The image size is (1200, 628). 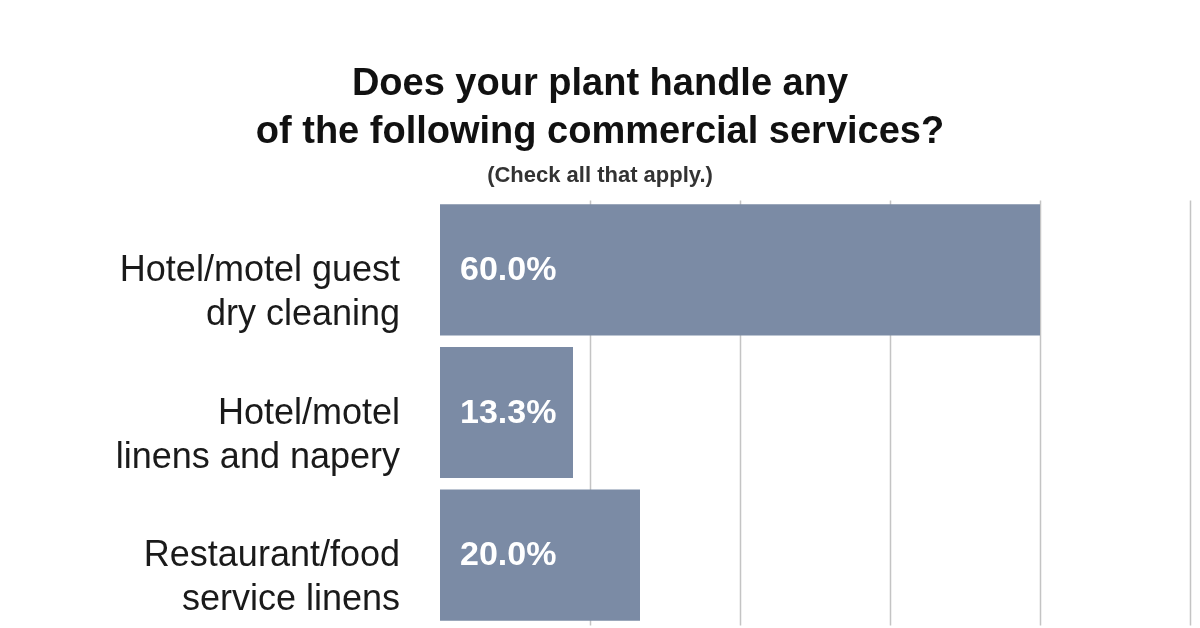 I want to click on chart-title: Does your plant handle any of the following commercial services?, so click(x=600, y=106).